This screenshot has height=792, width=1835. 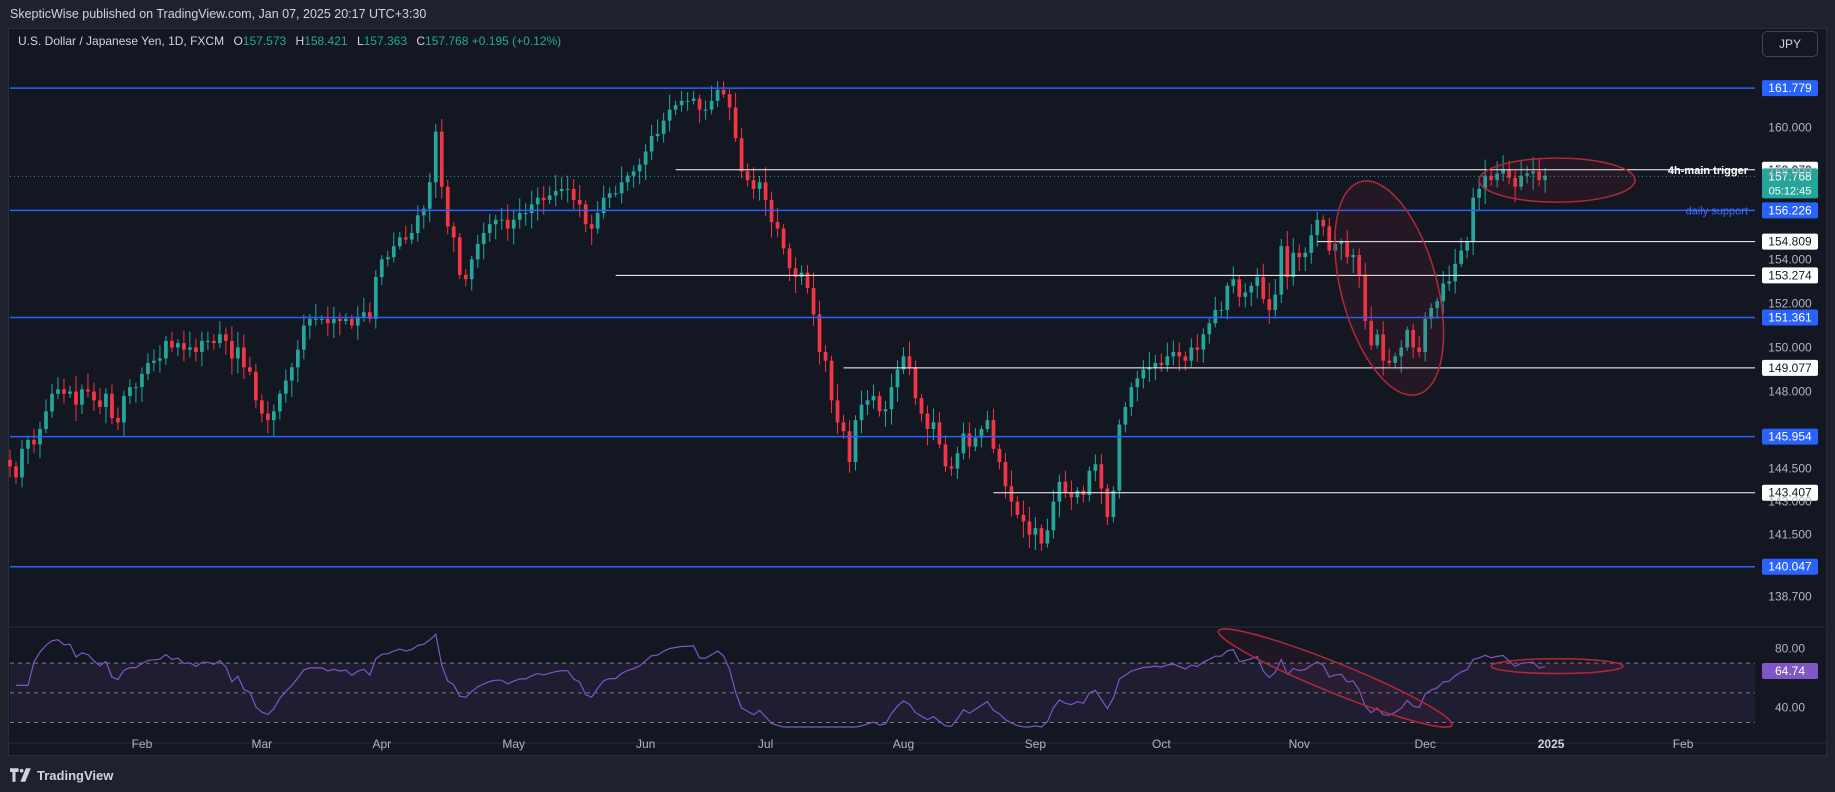 What do you see at coordinates (1790, 171) in the screenshot?
I see `price-tick-label: 158.000` at bounding box center [1790, 171].